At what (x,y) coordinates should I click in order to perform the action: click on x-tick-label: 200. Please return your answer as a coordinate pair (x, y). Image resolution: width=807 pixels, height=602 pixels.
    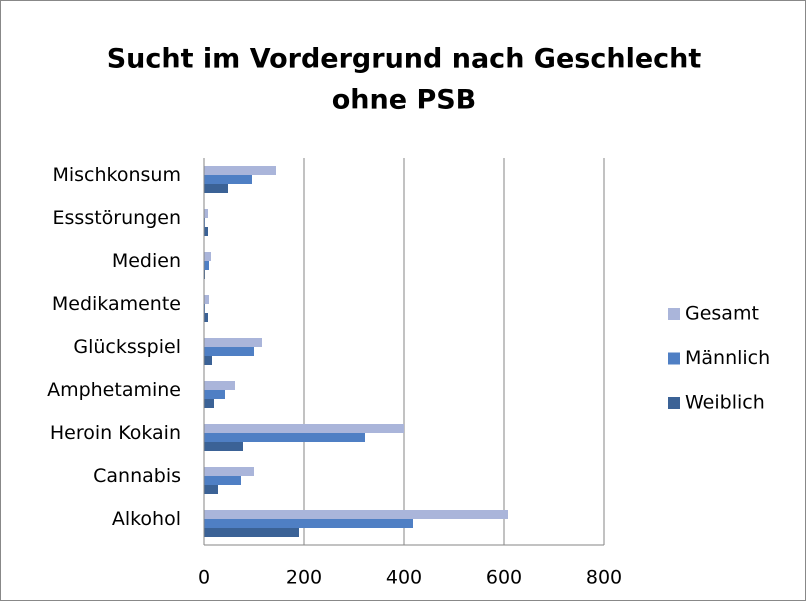
    Looking at the image, I should click on (304, 578).